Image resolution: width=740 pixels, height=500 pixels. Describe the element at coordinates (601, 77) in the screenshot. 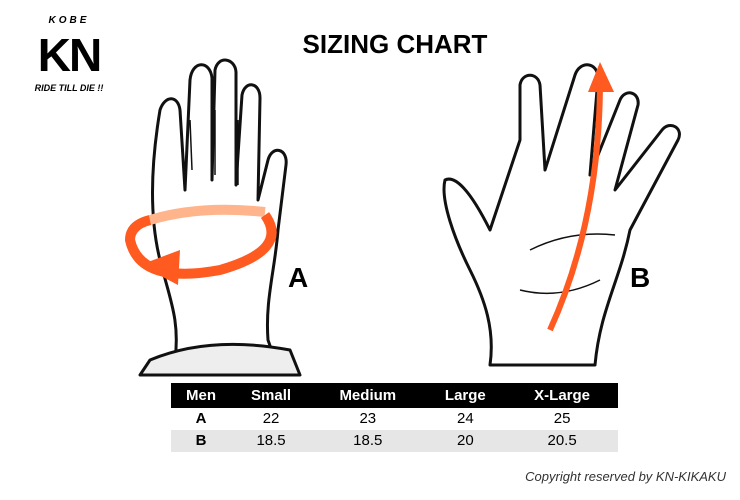

I see `arrow-head-b` at that location.